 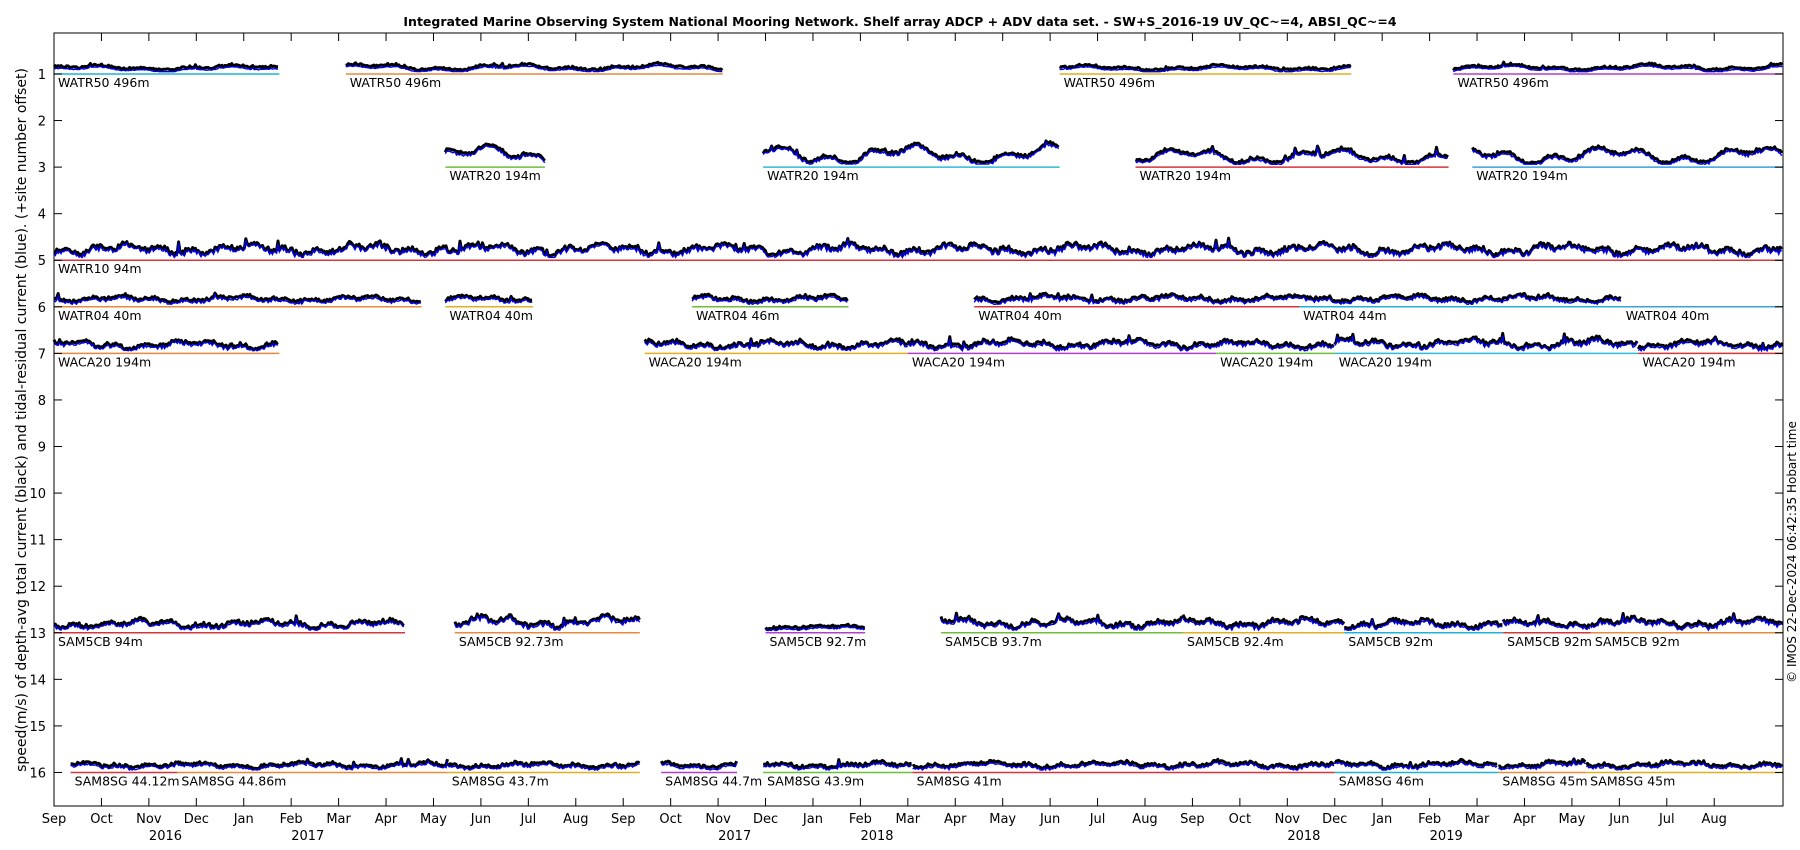 What do you see at coordinates (1710, 352) in the screenshot?
I see `deployment-20: WACA20 194m` at bounding box center [1710, 352].